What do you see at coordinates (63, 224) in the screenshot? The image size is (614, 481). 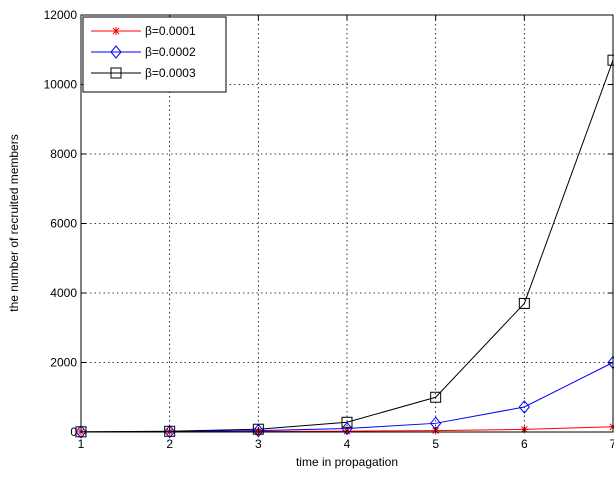 I see `y-tick-label: 6000` at bounding box center [63, 224].